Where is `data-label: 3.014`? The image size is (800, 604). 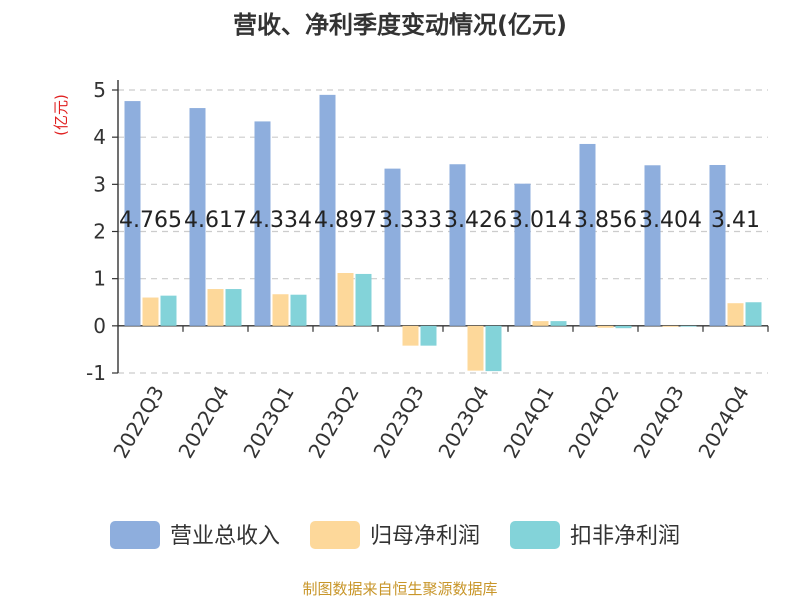
data-label: 3.014 is located at coordinates (540, 220).